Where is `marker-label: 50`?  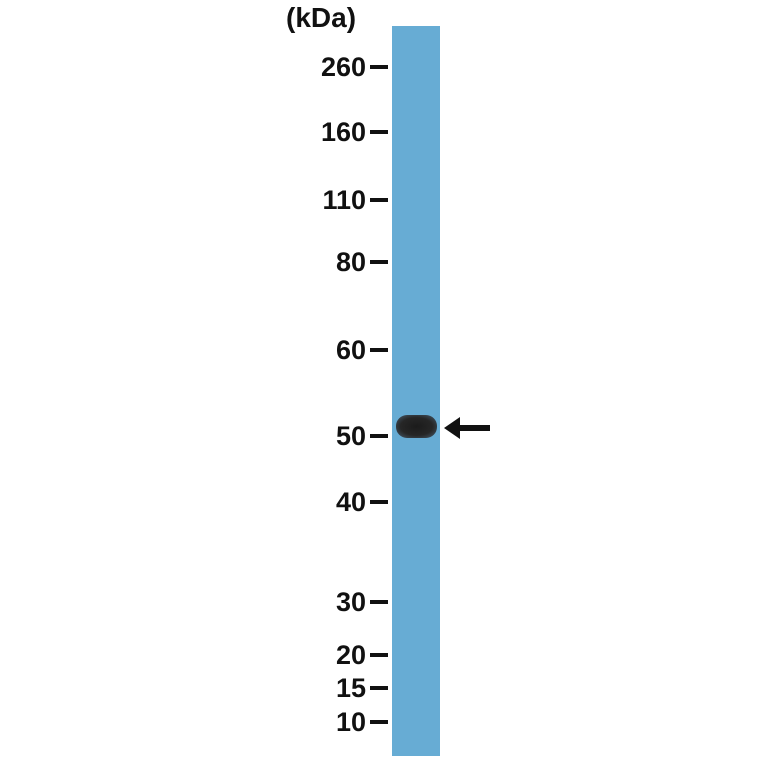
marker-label: 50 is located at coordinates (350, 436).